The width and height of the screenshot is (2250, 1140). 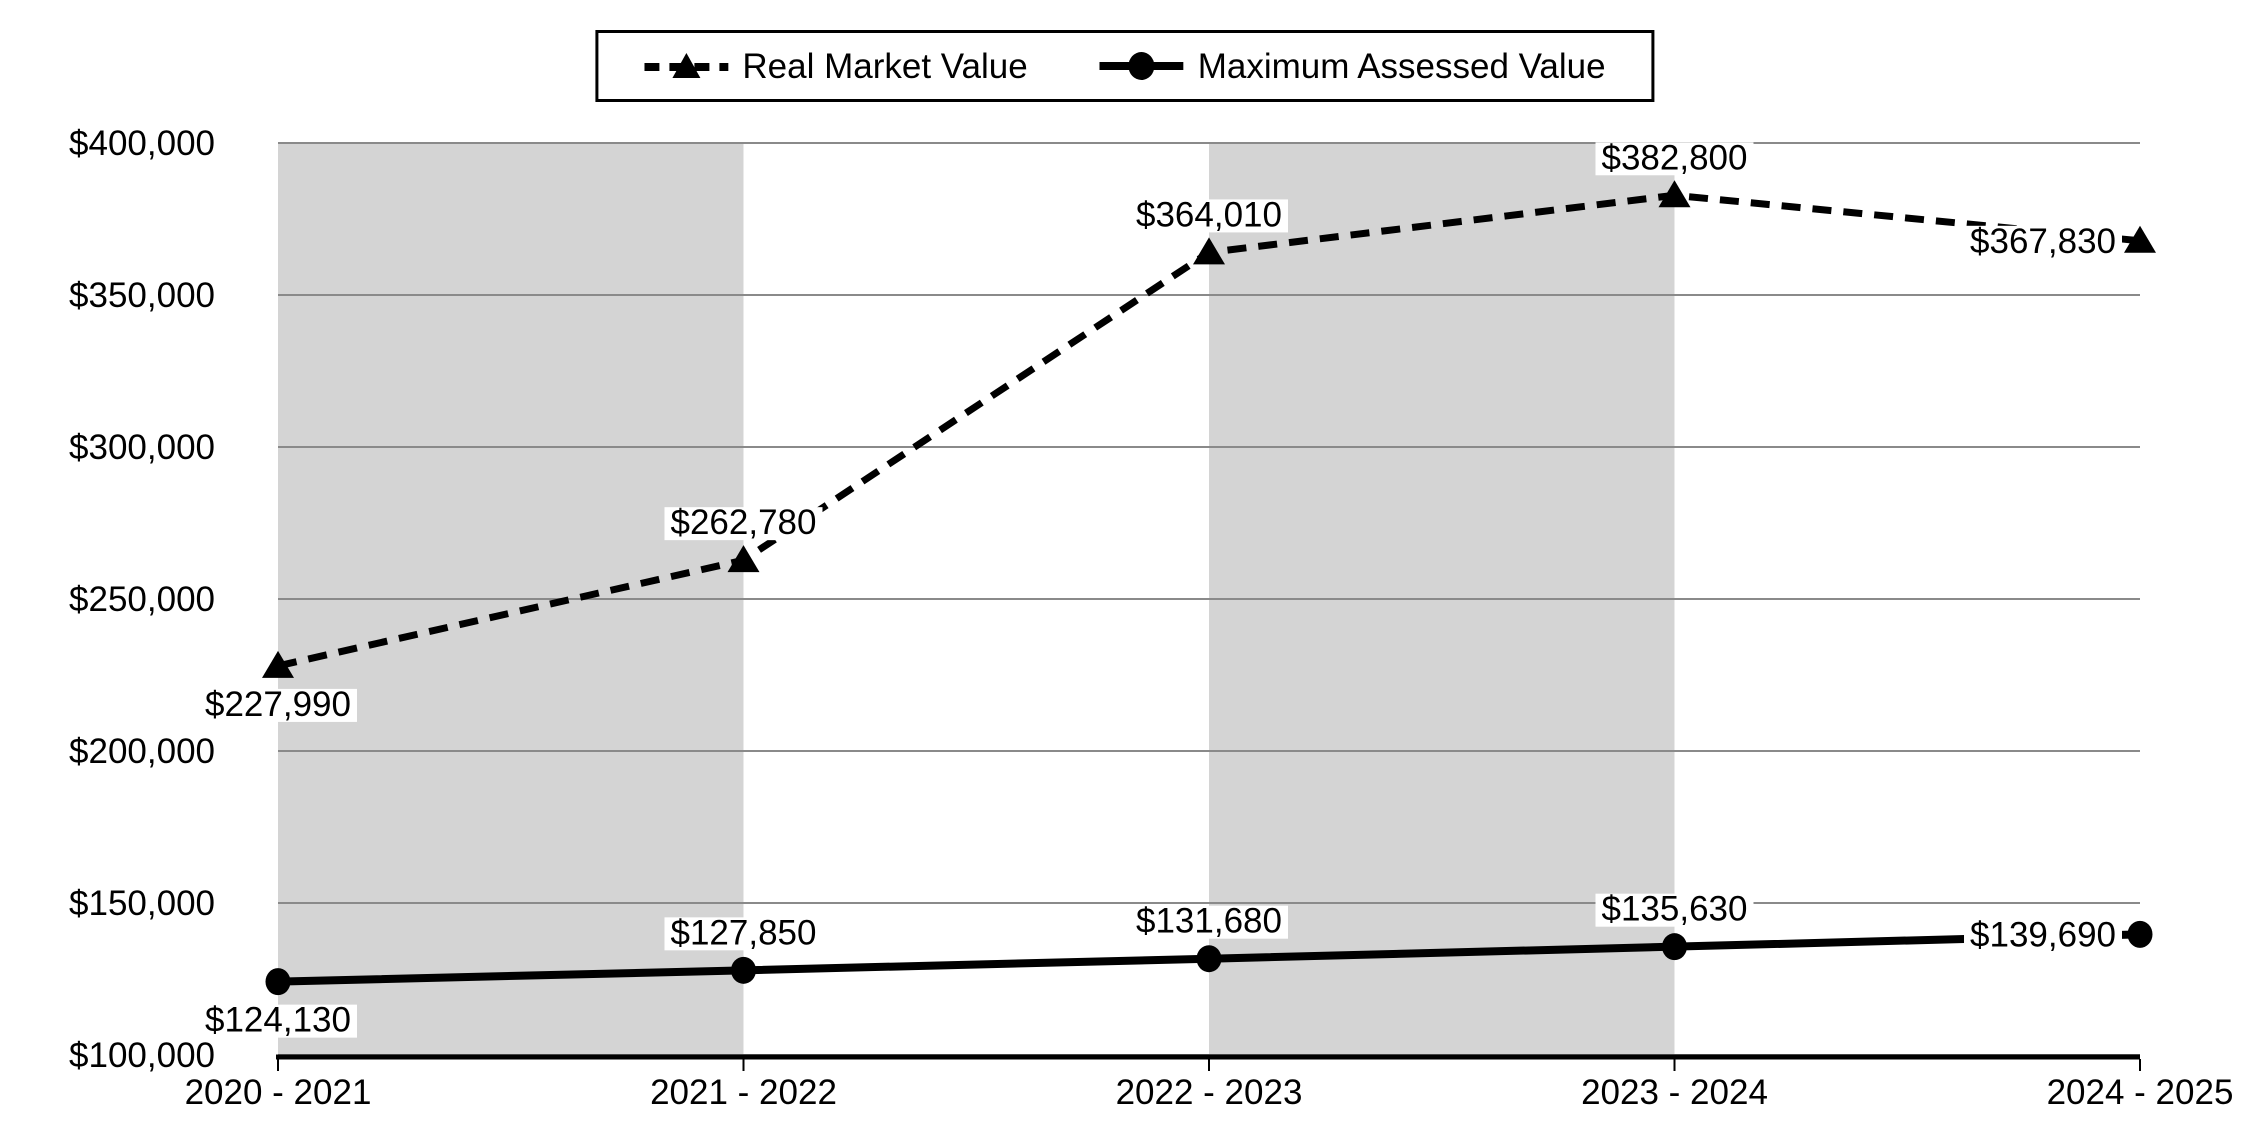 I want to click on data-label: $382,800, so click(x=1675, y=157).